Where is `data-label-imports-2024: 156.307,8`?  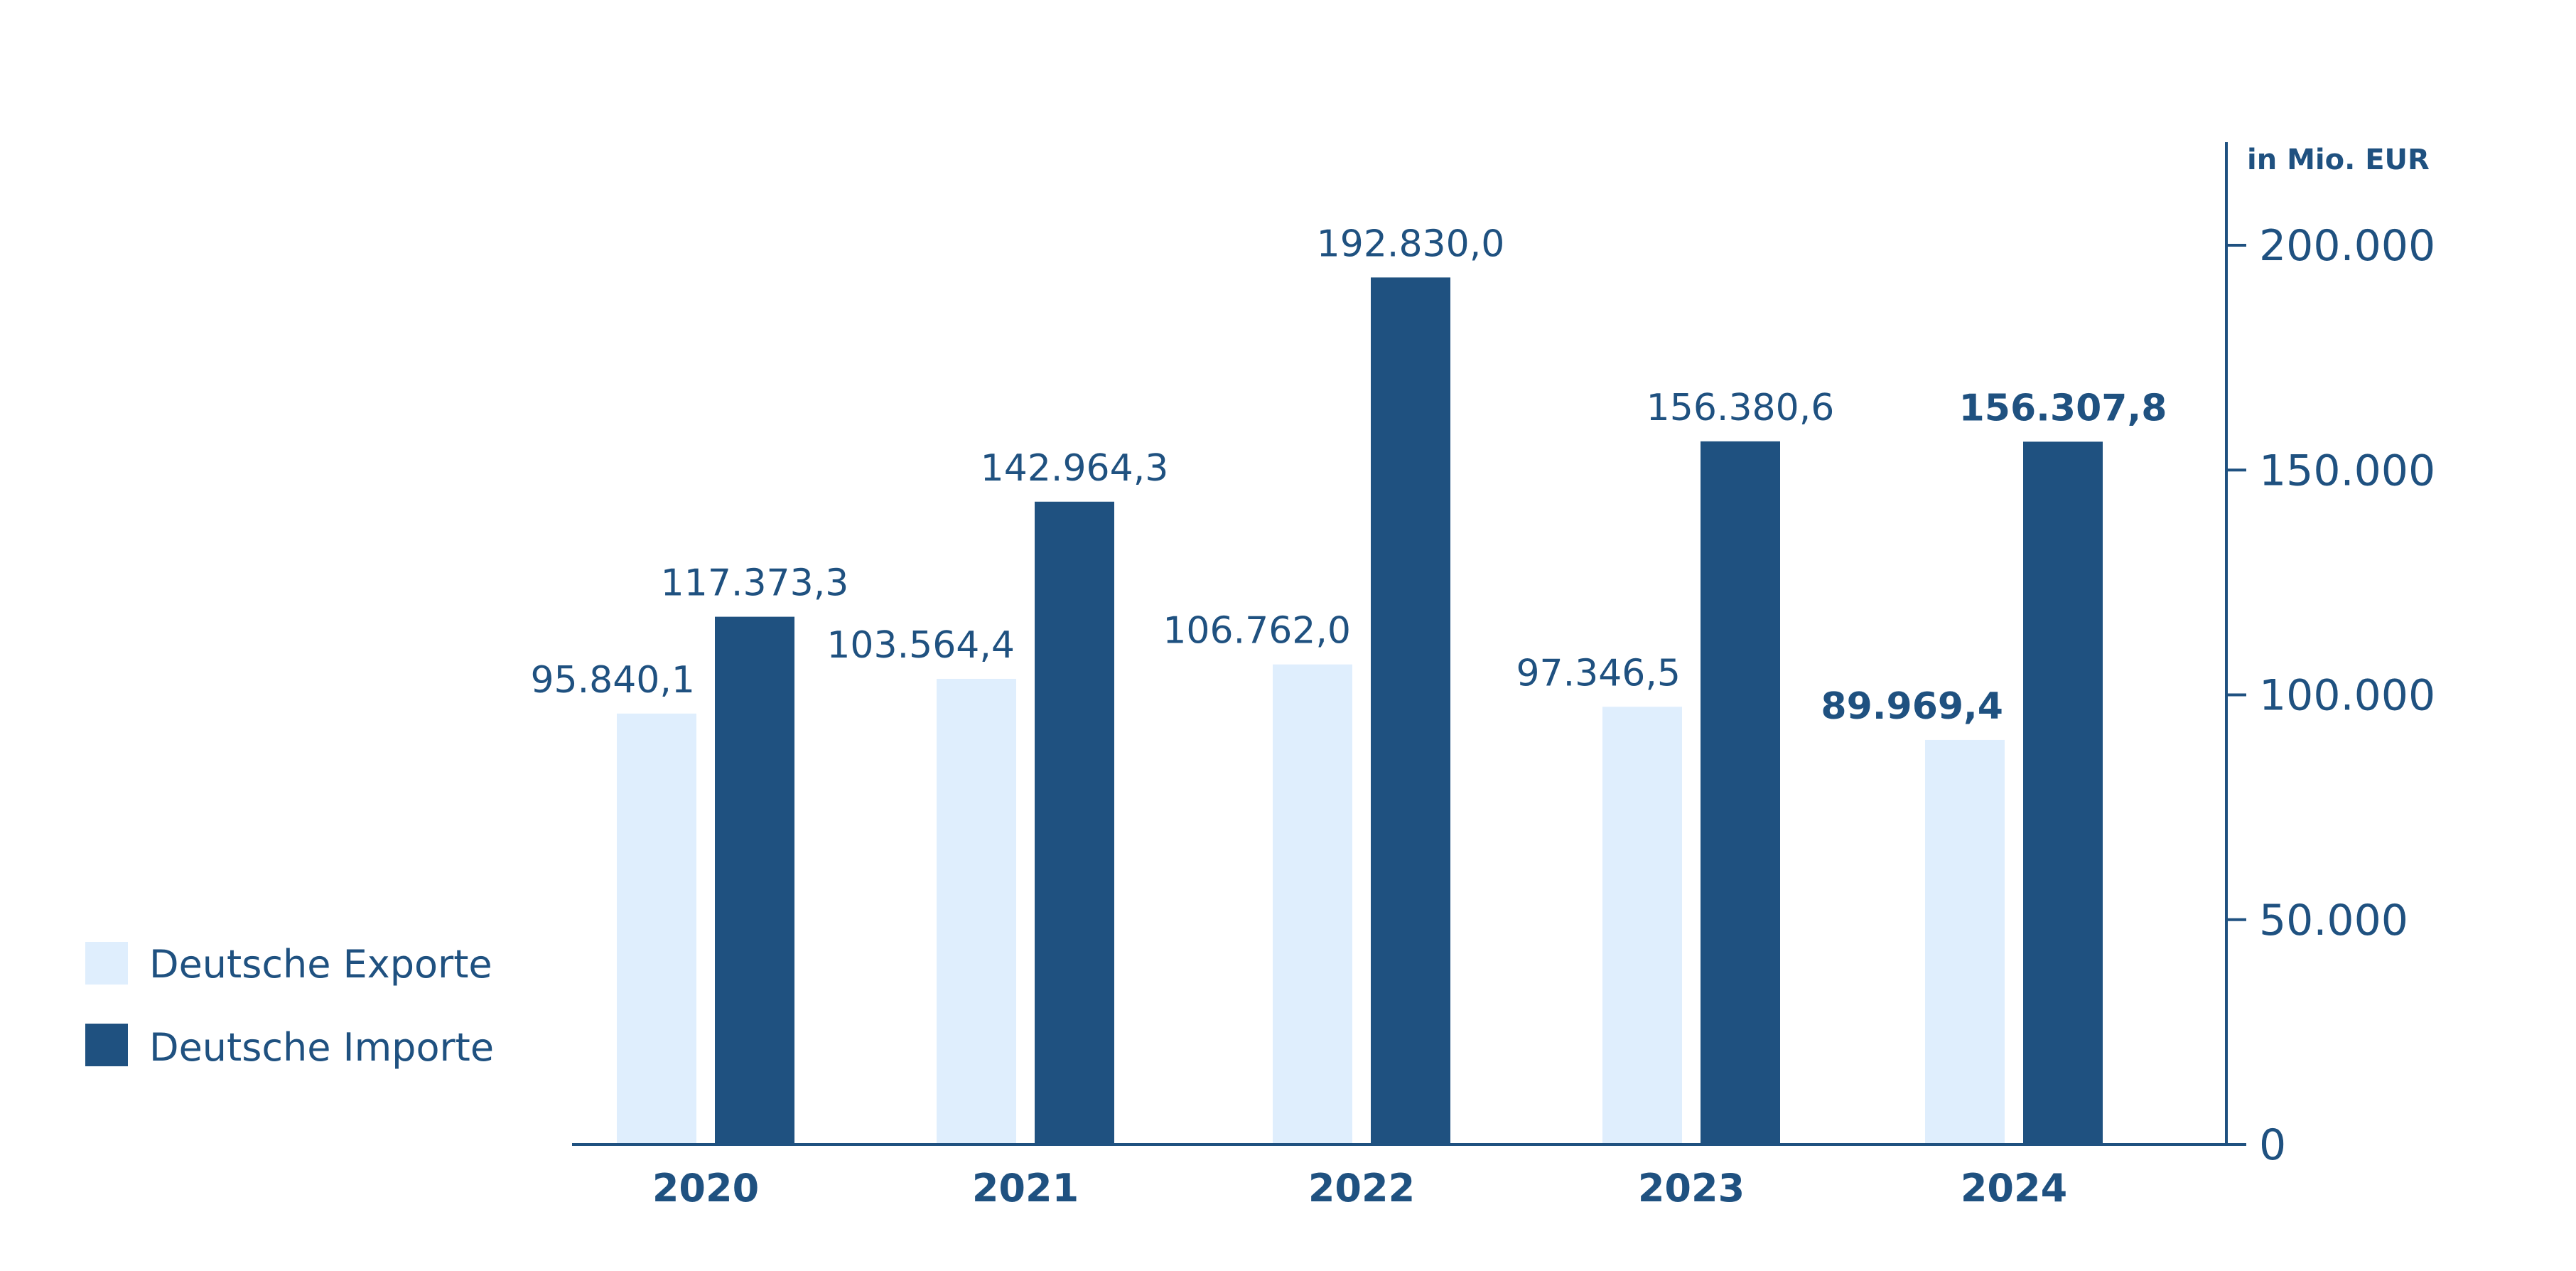
data-label-imports-2024: 156.307,8 is located at coordinates (2063, 408).